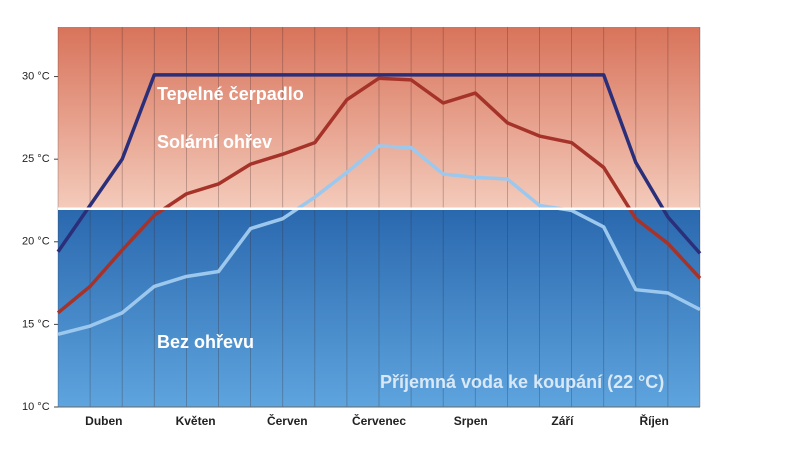 Image resolution: width=800 pixels, height=450 pixels. Describe the element at coordinates (379, 420) in the screenshot. I see `x-tick-label: Červenec` at that location.